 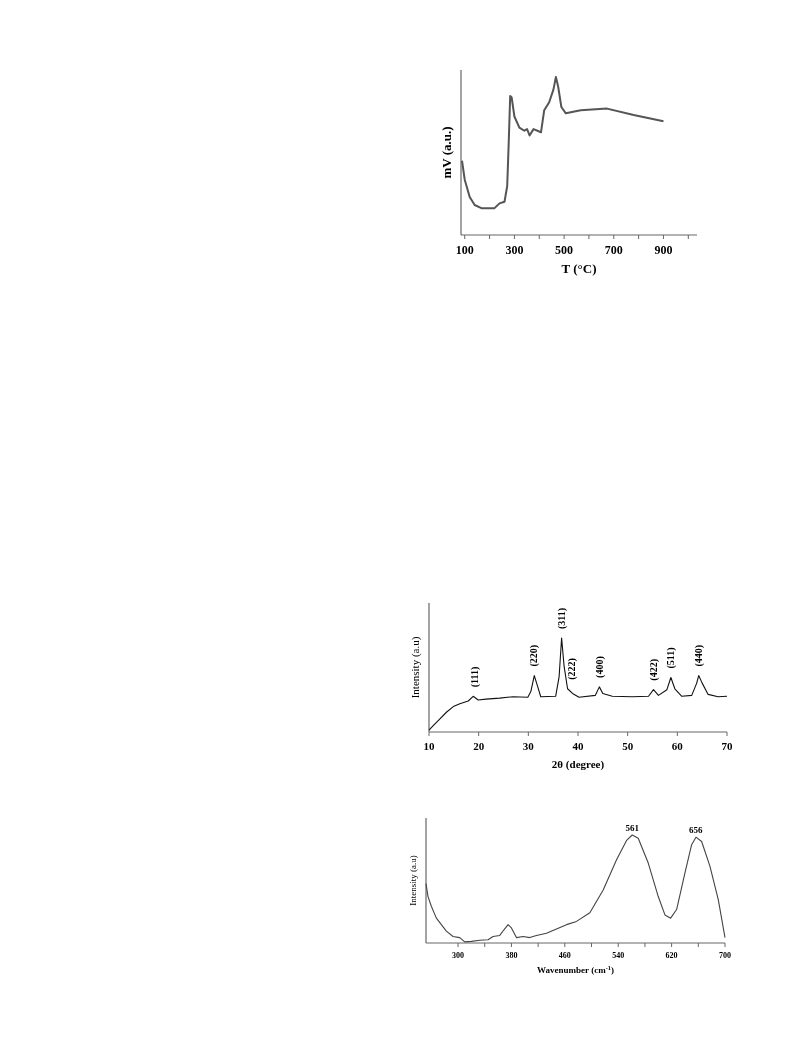 I want to click on x-tick-label: 380, so click(x=511, y=955).